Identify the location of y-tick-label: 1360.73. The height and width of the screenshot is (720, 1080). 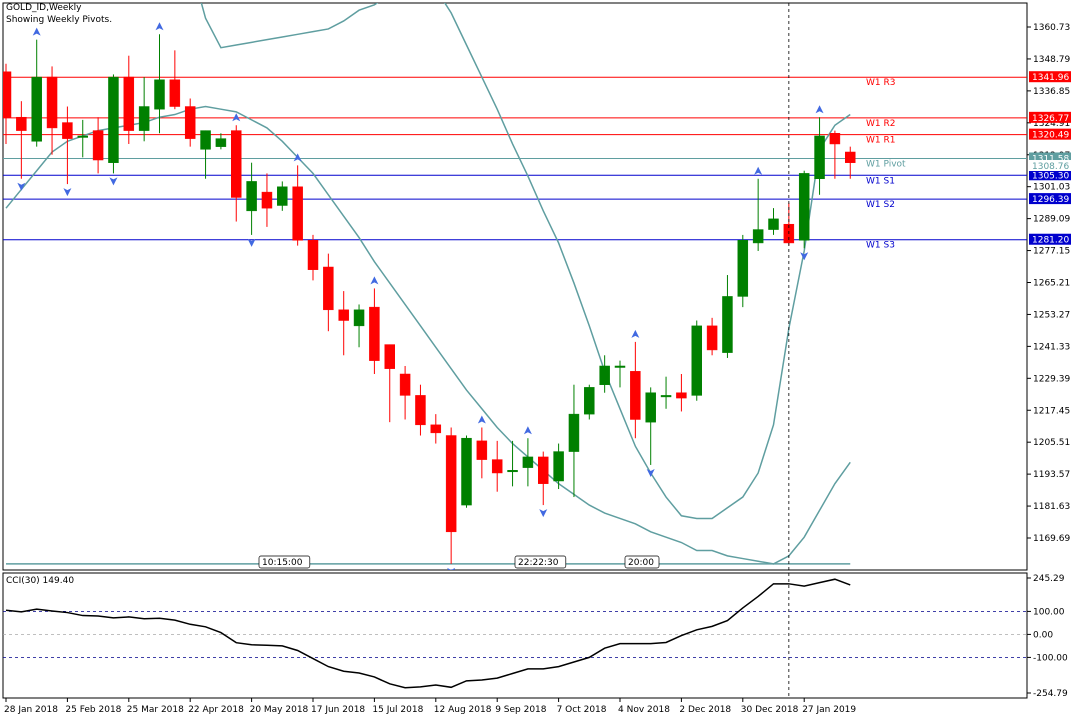
(1051, 28).